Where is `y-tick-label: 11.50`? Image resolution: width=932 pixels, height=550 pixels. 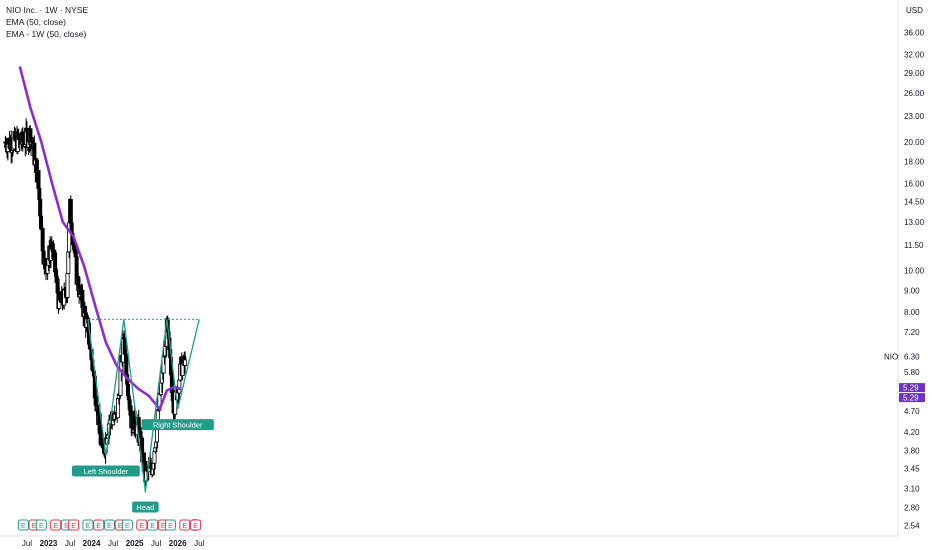
y-tick-label: 11.50 is located at coordinates (914, 245).